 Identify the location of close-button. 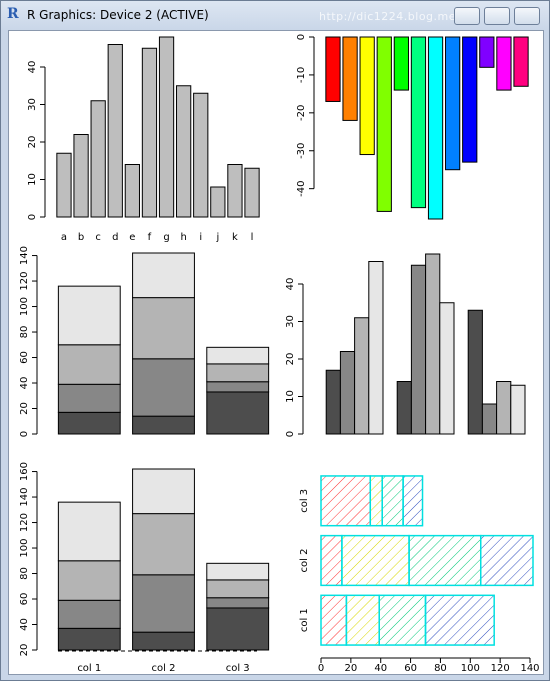
(527, 16).